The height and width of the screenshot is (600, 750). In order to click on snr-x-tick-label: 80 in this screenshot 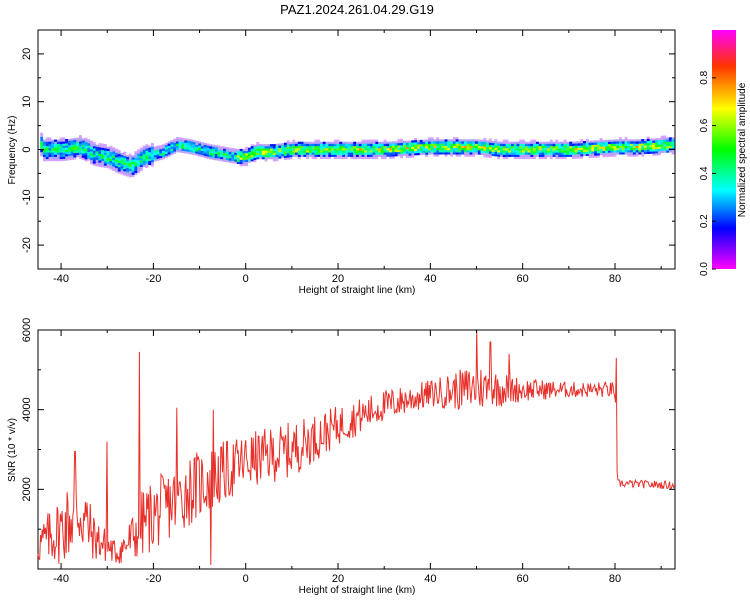, I will do `click(615, 579)`.